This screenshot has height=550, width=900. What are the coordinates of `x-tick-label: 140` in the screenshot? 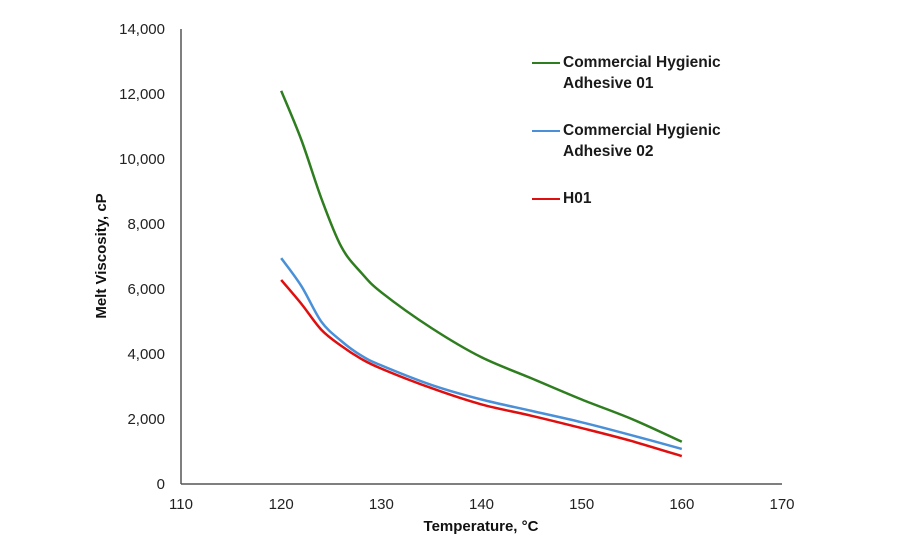 It's located at (481, 504).